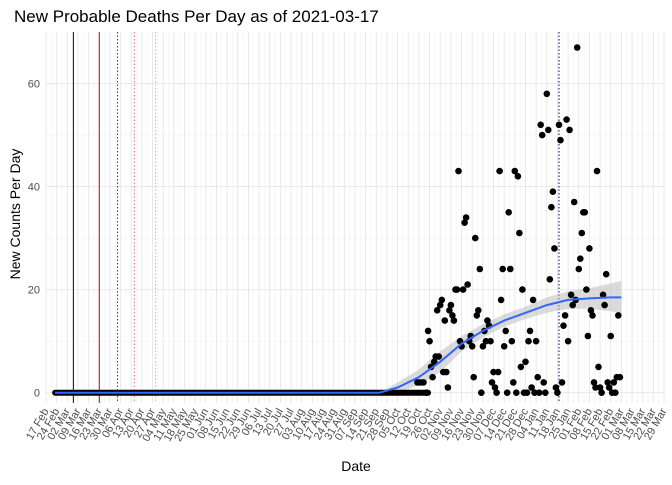  What do you see at coordinates (15, 214) in the screenshot?
I see `y-axis-title: New Counts Per Day` at bounding box center [15, 214].